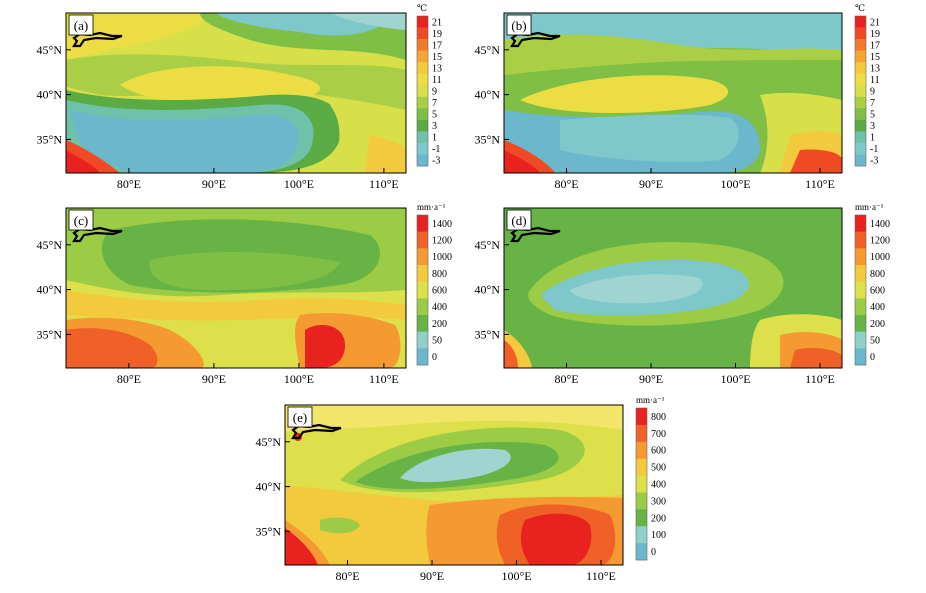 Image resolution: width=926 pixels, height=593 pixels. Describe the element at coordinates (874, 161) in the screenshot. I see `colorbar-label: -3` at that location.